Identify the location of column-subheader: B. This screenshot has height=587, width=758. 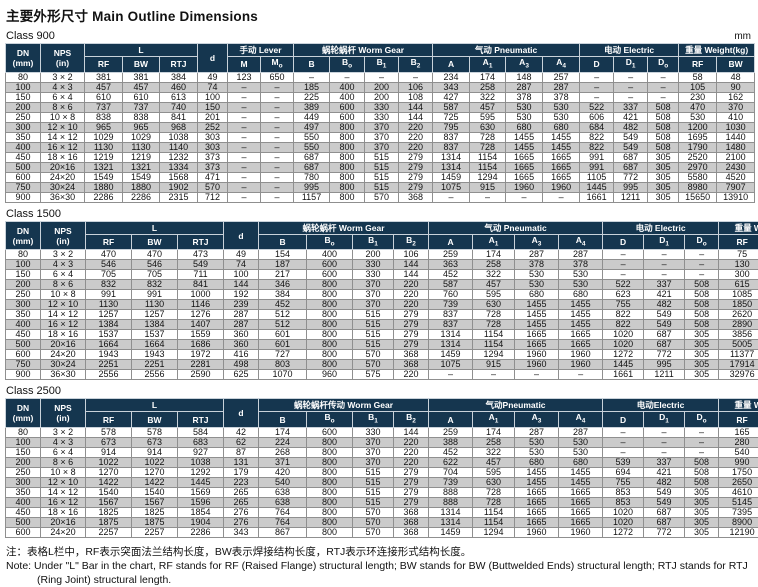
(312, 65).